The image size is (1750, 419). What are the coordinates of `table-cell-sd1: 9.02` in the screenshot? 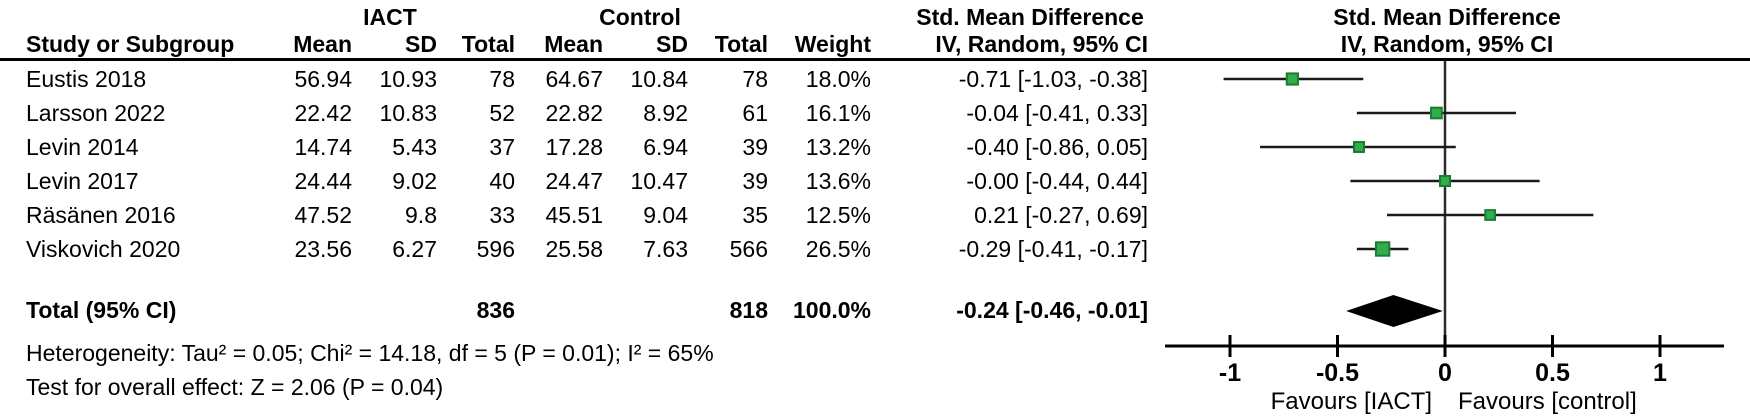 It's located at (414, 181).